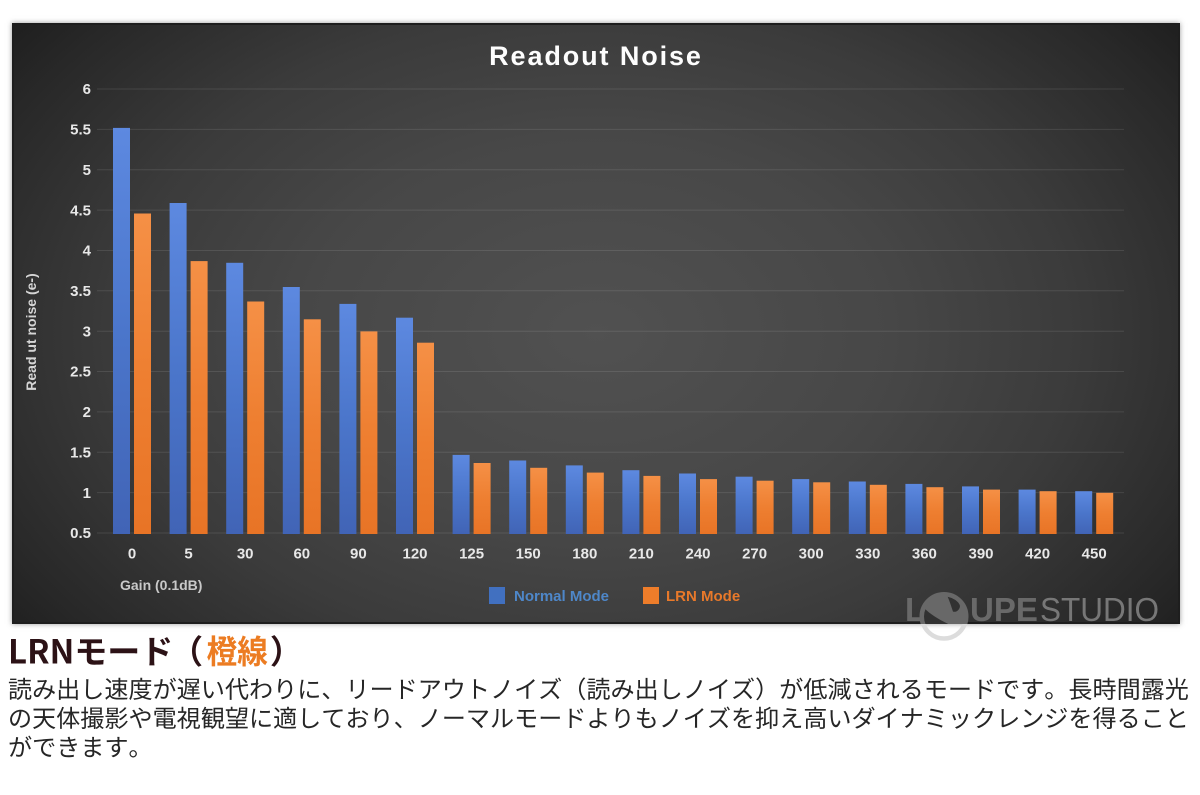 The height and width of the screenshot is (795, 1200). What do you see at coordinates (245, 554) in the screenshot?
I see `svg-text: 30` at bounding box center [245, 554].